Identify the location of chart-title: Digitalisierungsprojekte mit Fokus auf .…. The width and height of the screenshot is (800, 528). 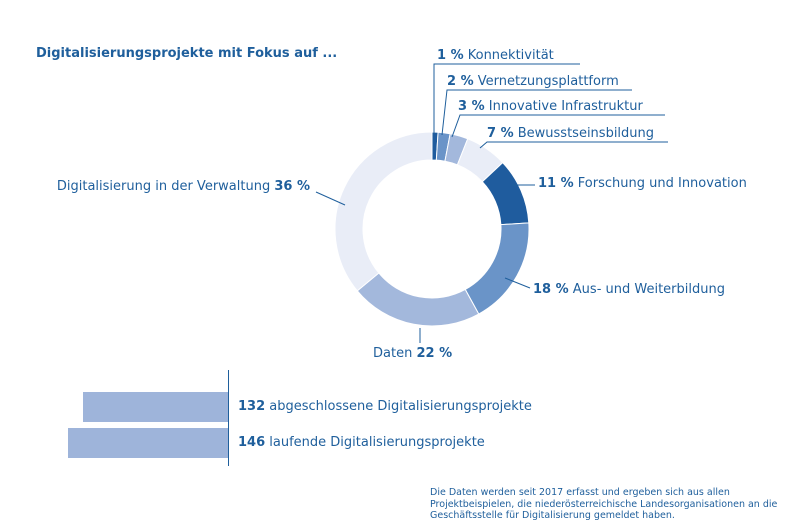
(187, 53).